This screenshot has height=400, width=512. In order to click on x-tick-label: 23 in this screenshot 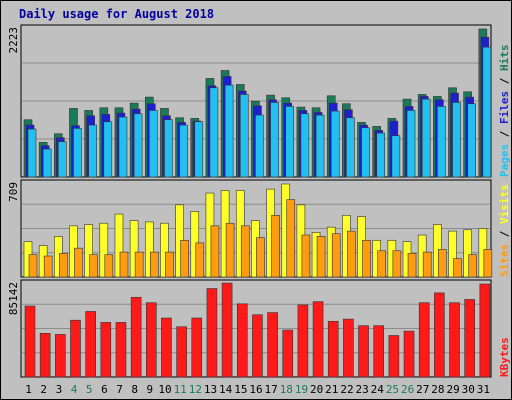, I will do `click(362, 389)`.